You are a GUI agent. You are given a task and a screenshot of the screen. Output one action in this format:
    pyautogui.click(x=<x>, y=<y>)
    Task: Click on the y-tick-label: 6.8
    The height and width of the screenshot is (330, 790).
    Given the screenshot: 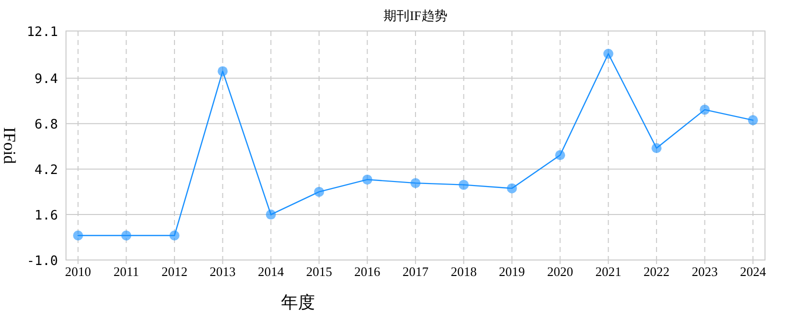 What is the action you would take?
    pyautogui.click(x=46, y=125)
    